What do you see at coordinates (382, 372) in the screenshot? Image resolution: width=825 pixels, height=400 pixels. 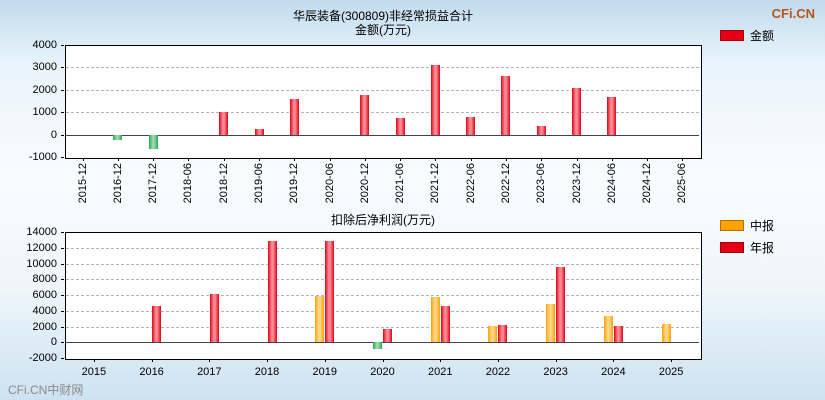 I see `x-tick-label: 2020` at bounding box center [382, 372].